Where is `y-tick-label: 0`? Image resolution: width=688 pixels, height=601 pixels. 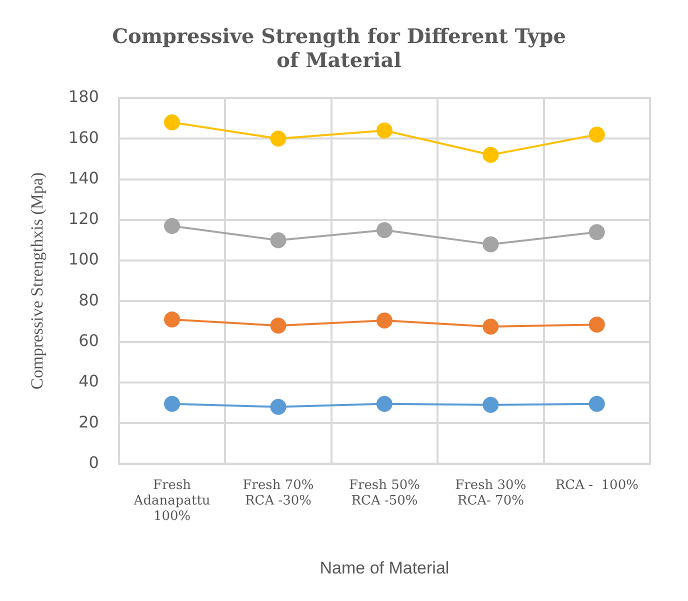 y-tick-label: 0 is located at coordinates (93, 462).